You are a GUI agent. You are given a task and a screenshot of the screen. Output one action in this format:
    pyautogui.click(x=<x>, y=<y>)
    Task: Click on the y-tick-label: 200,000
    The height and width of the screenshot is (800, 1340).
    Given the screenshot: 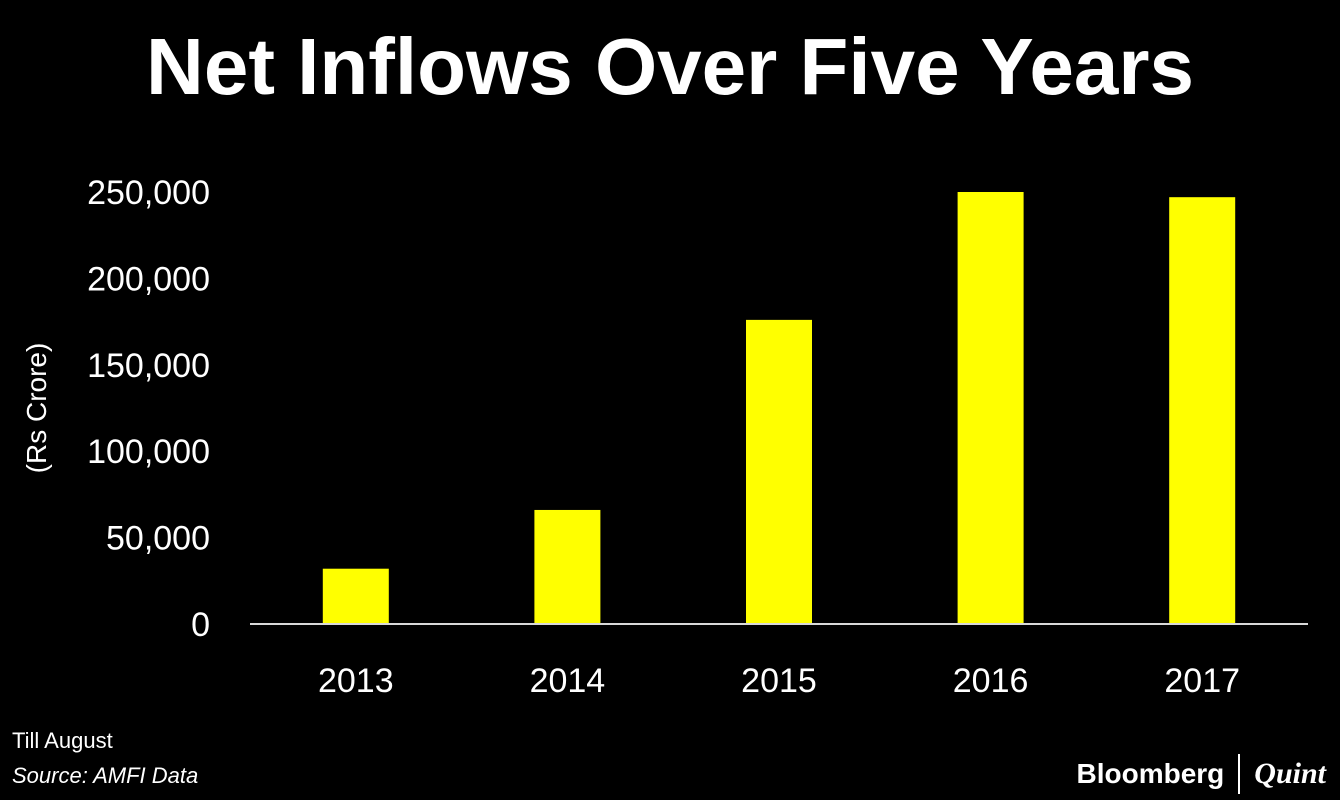 What is the action you would take?
    pyautogui.click(x=148, y=279)
    